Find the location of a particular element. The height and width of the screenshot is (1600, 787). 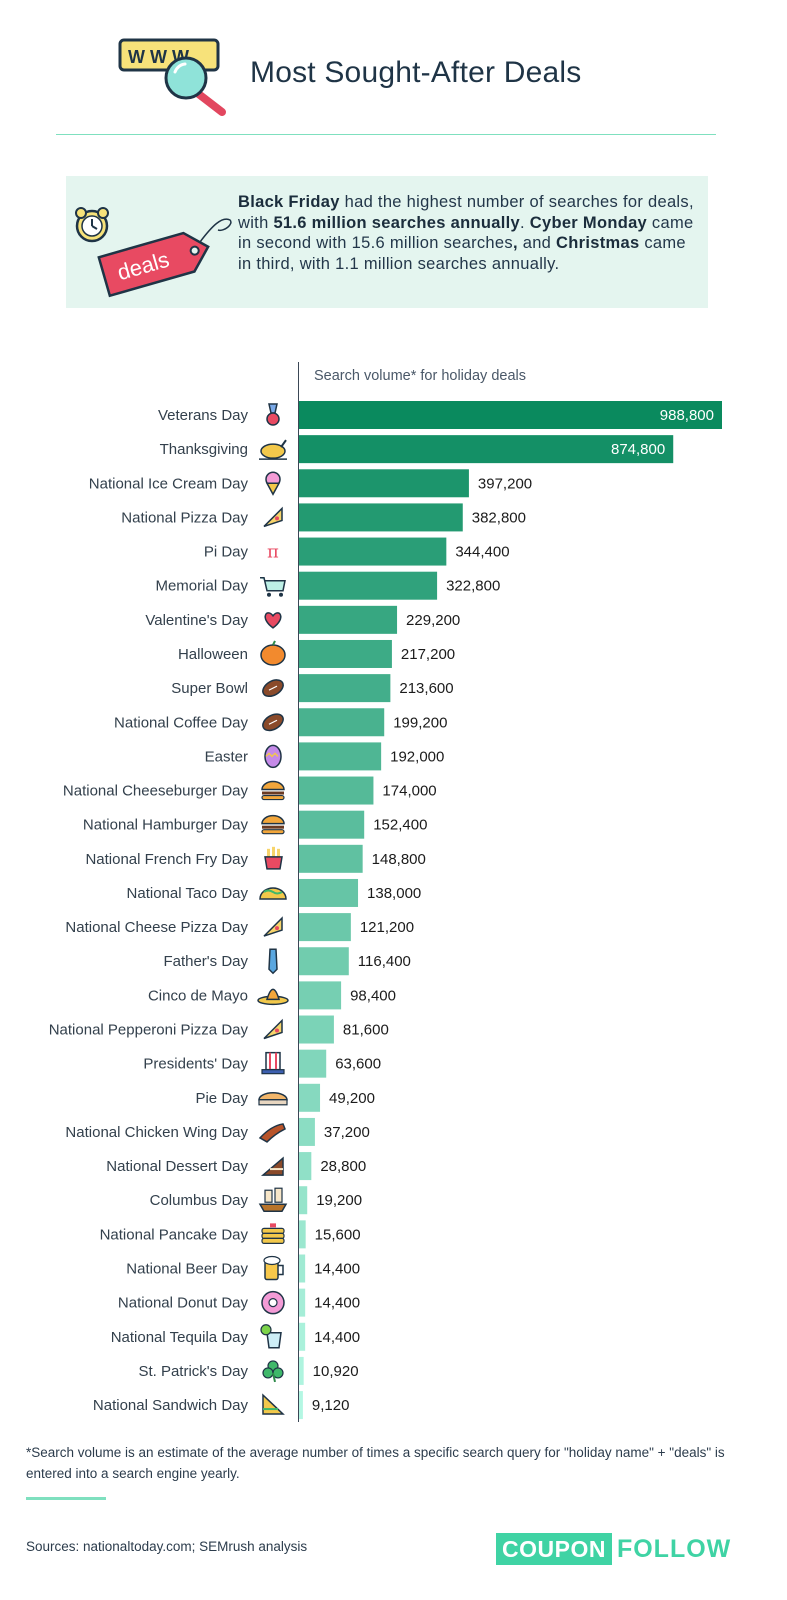

value-label: 116,400 is located at coordinates (384, 961).